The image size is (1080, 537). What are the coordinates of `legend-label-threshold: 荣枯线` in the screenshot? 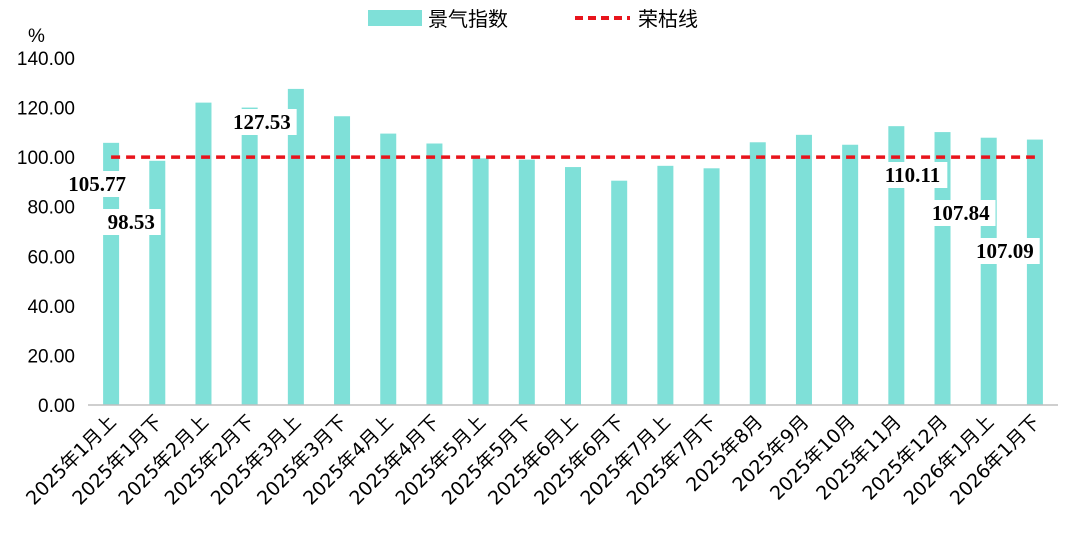 It's located at (668, 19).